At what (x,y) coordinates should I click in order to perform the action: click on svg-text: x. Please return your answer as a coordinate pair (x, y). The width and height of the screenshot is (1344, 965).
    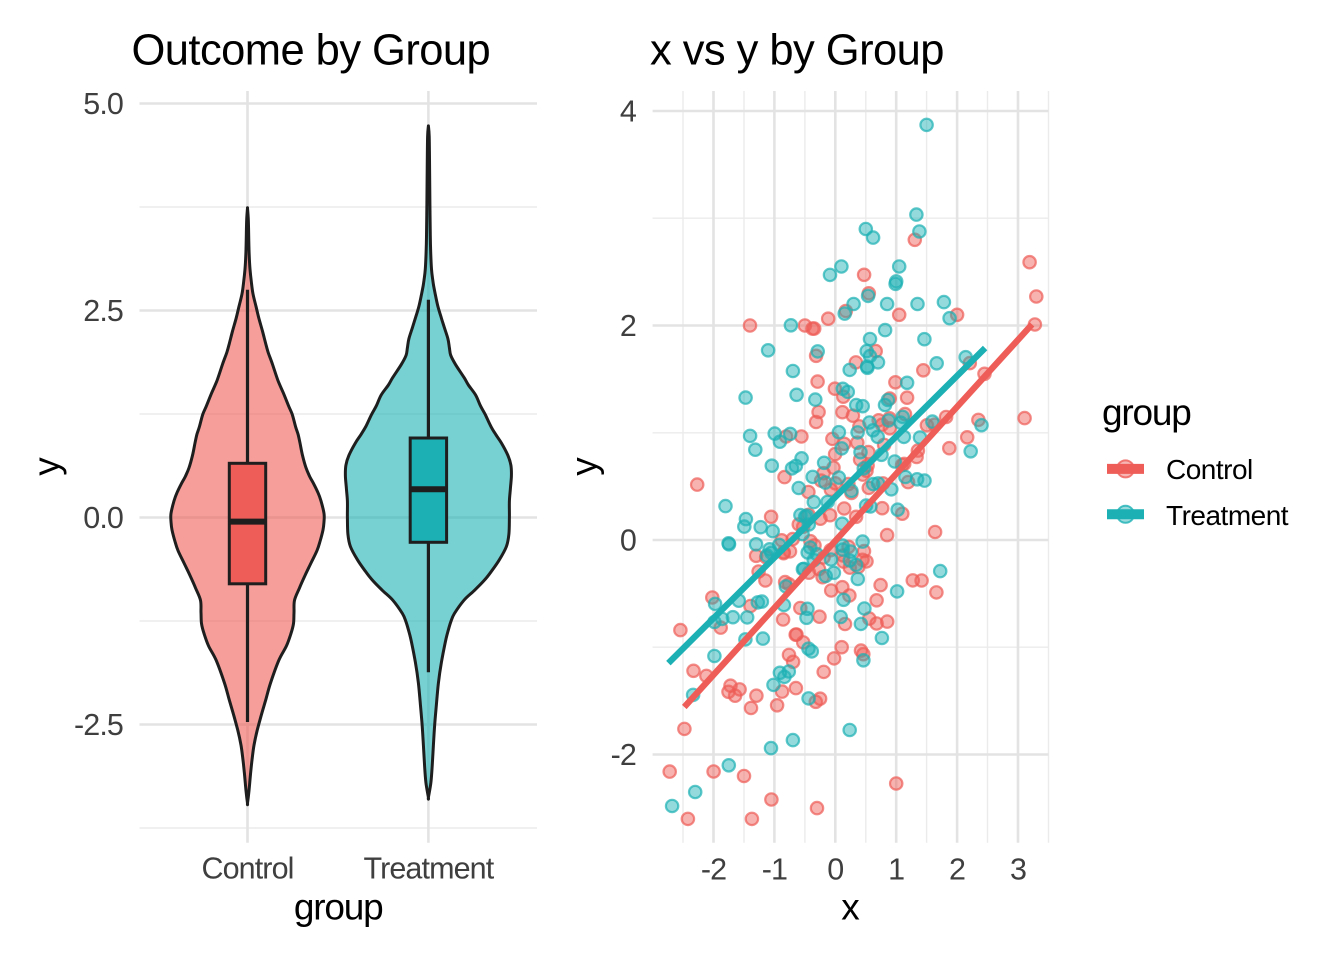
    Looking at the image, I should click on (850, 907).